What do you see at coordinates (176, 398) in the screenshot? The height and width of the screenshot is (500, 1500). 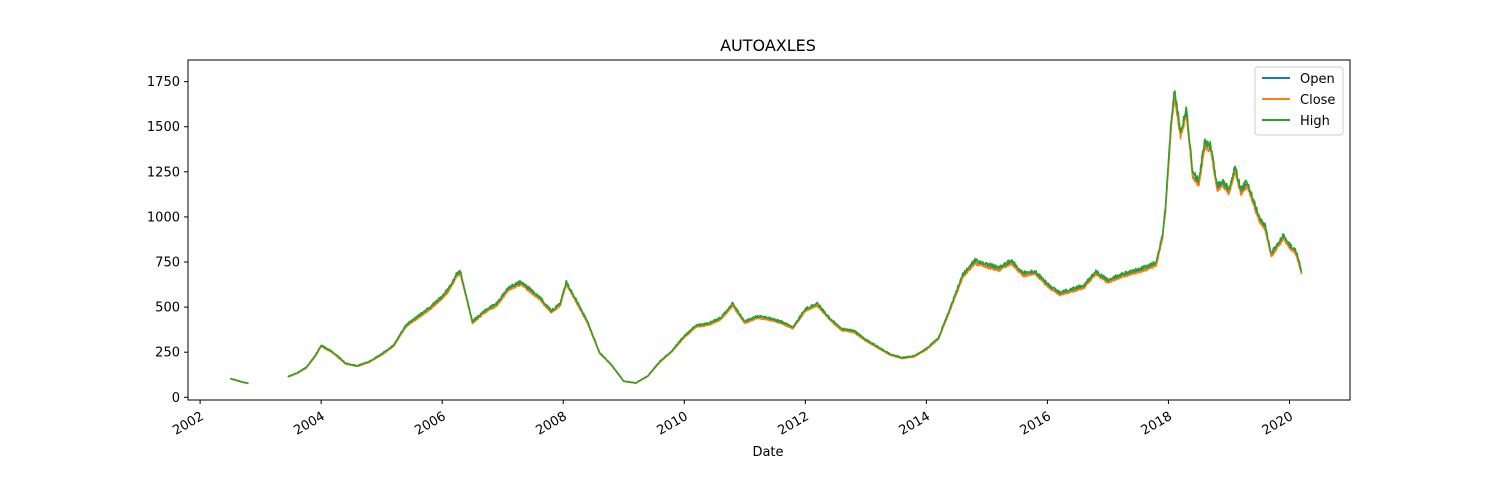 I see `y-tick-label: 0` at bounding box center [176, 398].